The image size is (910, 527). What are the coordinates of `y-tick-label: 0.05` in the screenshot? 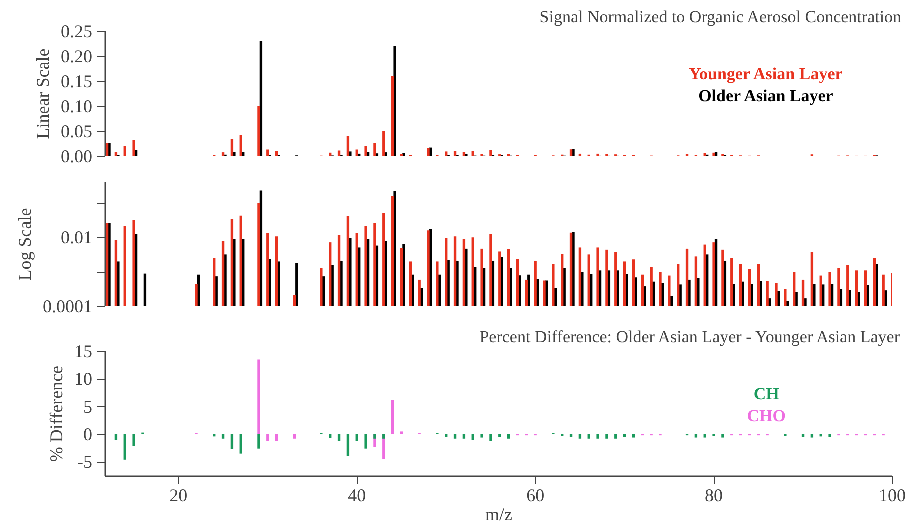 It's located at (76, 132).